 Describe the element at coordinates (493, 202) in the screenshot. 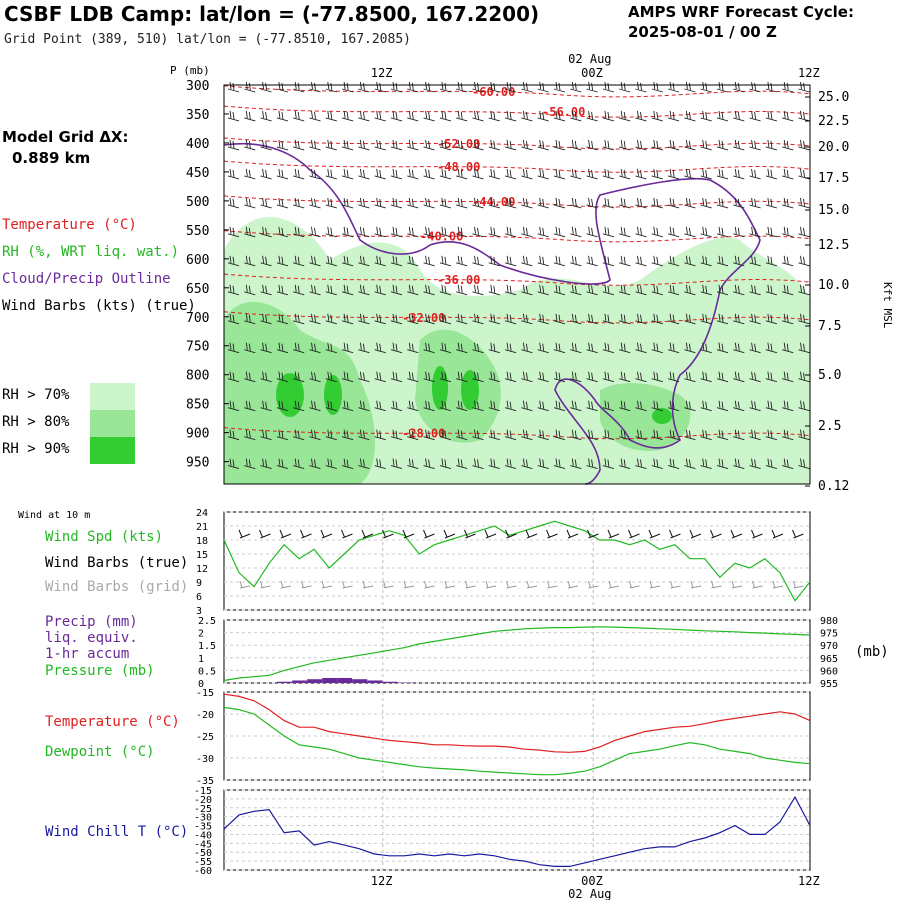

I see `temperature-contour-label: -44.00` at that location.